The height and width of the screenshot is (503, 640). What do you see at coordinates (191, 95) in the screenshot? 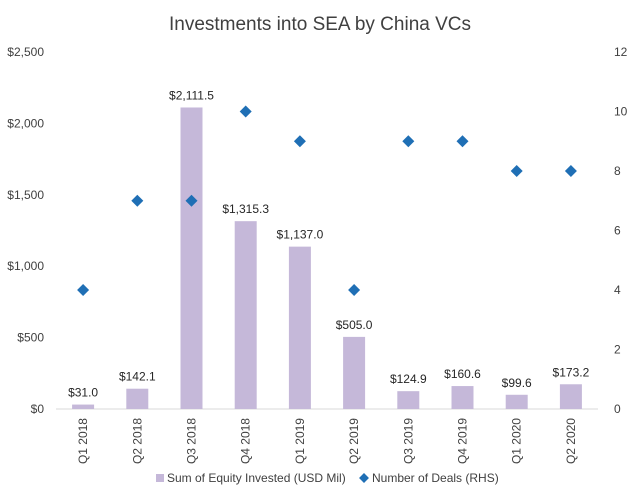
I see `bar-data-label: $2,111.5` at bounding box center [191, 95].